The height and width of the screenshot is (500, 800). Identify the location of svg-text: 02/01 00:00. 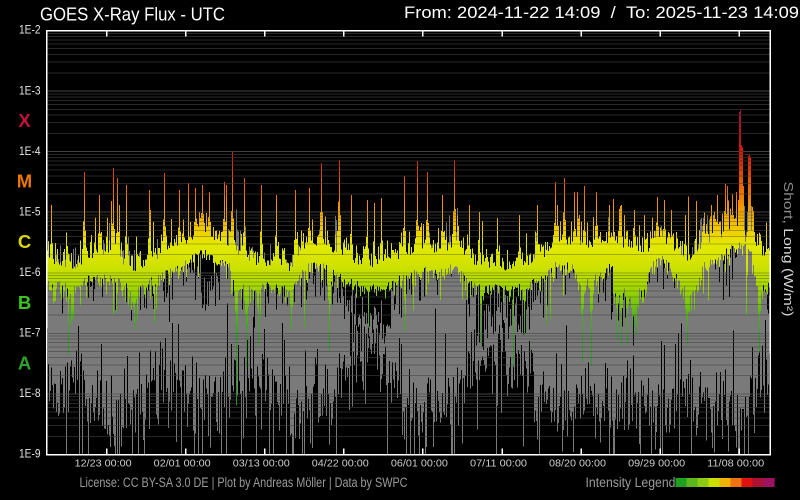
(182, 464).